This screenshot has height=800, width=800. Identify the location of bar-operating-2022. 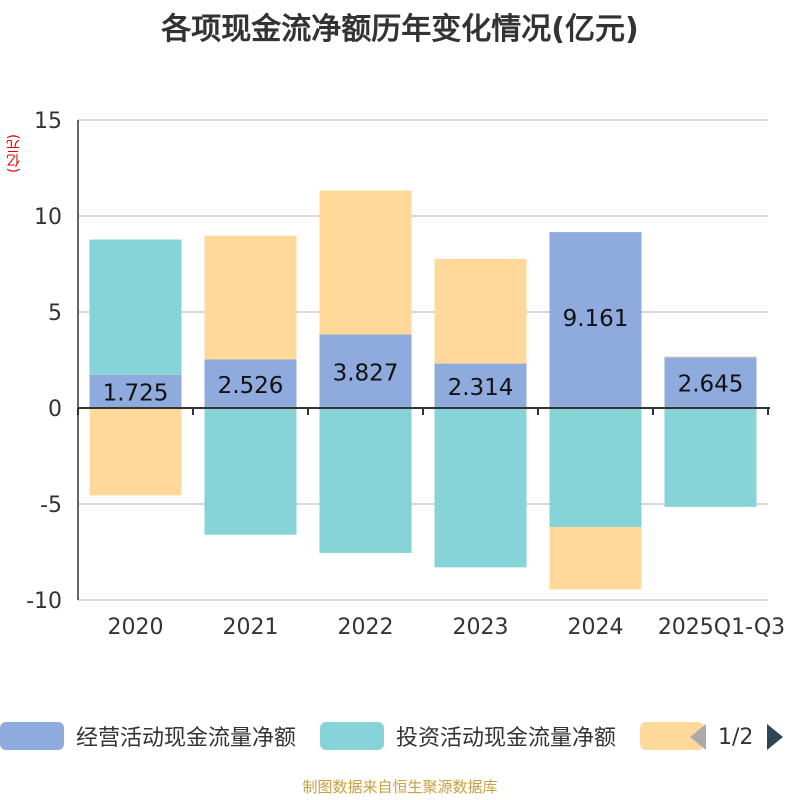
(365, 371).